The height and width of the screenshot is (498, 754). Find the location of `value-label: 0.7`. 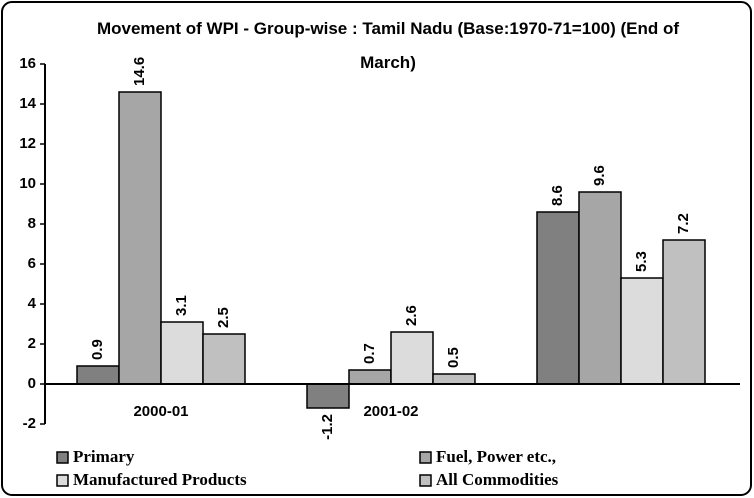

value-label: 0.7 is located at coordinates (369, 353).